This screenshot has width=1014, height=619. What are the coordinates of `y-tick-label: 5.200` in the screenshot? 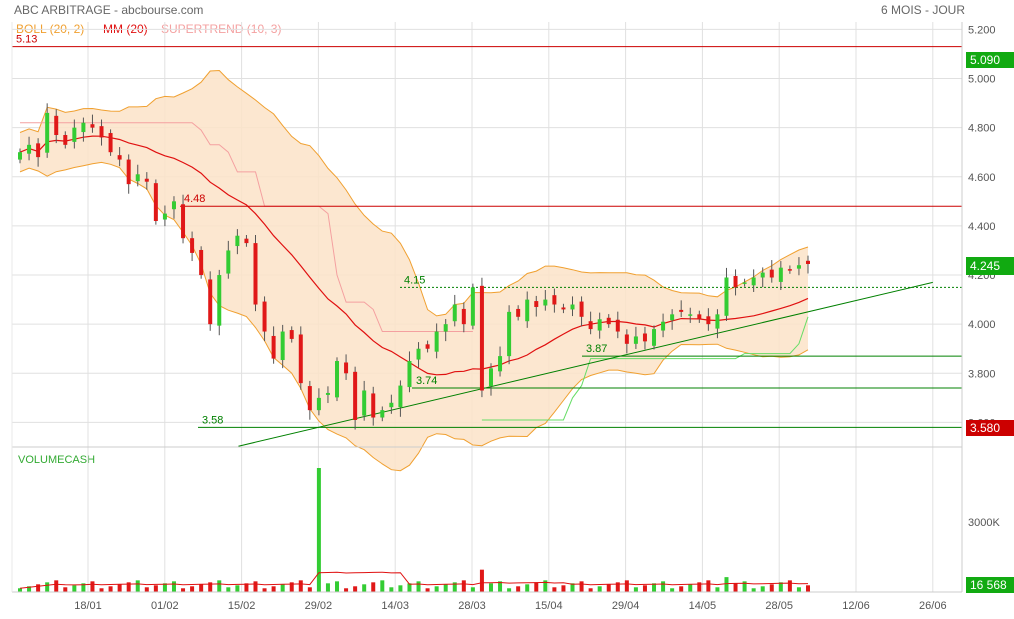 It's located at (982, 30).